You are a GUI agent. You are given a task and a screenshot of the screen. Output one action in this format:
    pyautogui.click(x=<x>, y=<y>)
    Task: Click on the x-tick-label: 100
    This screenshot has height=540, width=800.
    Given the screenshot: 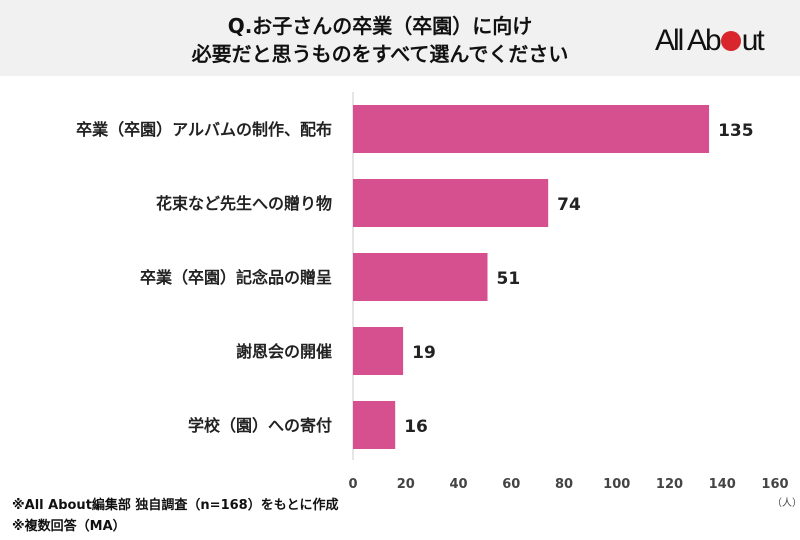 What is the action you would take?
    pyautogui.click(x=616, y=484)
    